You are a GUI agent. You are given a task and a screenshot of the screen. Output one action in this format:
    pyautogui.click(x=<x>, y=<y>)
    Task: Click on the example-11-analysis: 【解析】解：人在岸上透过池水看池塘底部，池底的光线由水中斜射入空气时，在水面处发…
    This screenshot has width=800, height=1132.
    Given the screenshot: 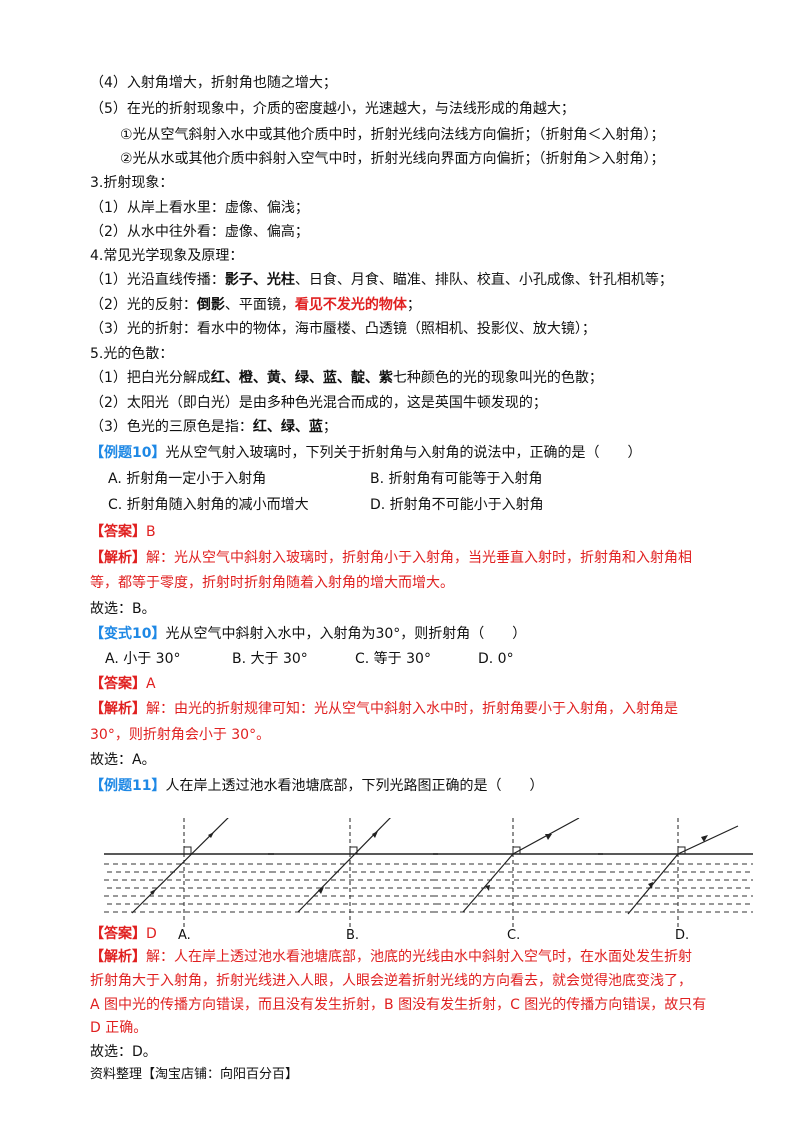 What is the action you would take?
    pyautogui.click(x=391, y=957)
    